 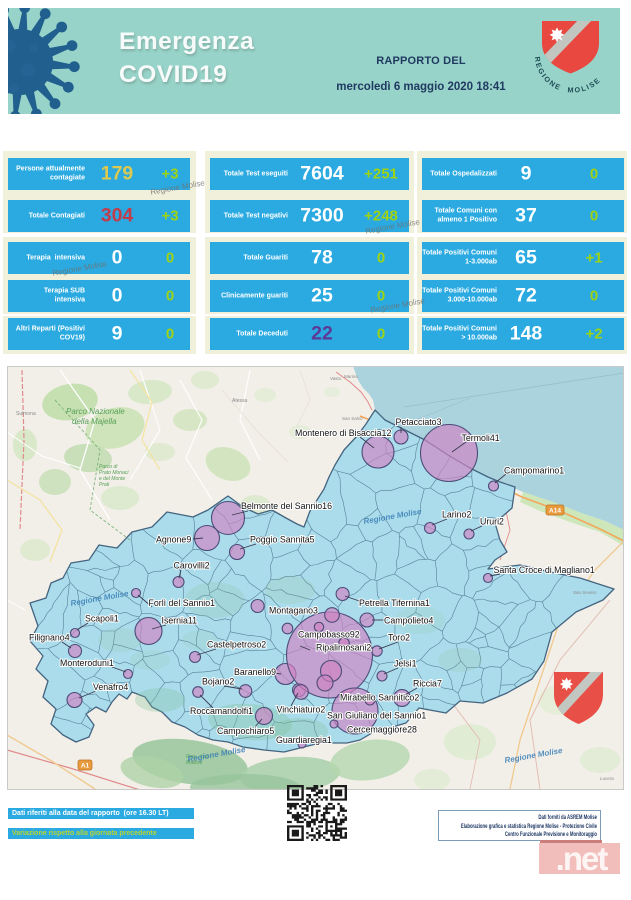 I want to click on svg-text: Parco di, so click(x=108, y=467).